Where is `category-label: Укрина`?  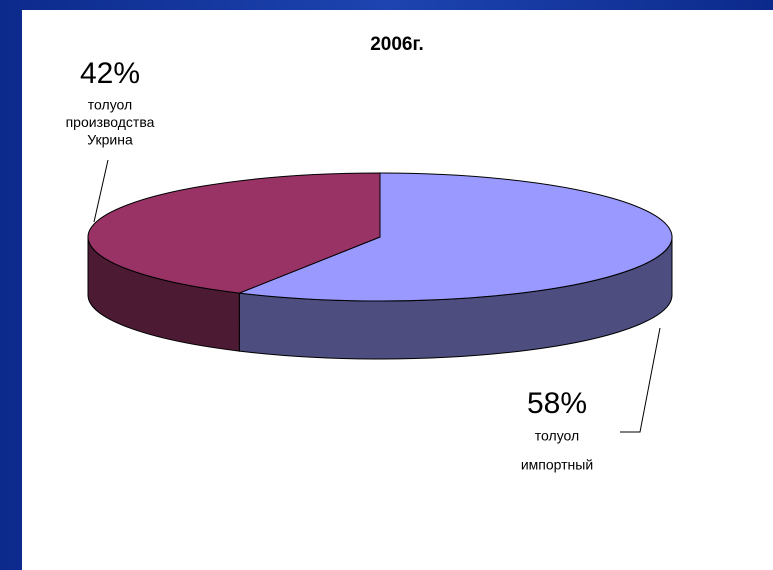
category-label: Укрина is located at coordinates (110, 140).